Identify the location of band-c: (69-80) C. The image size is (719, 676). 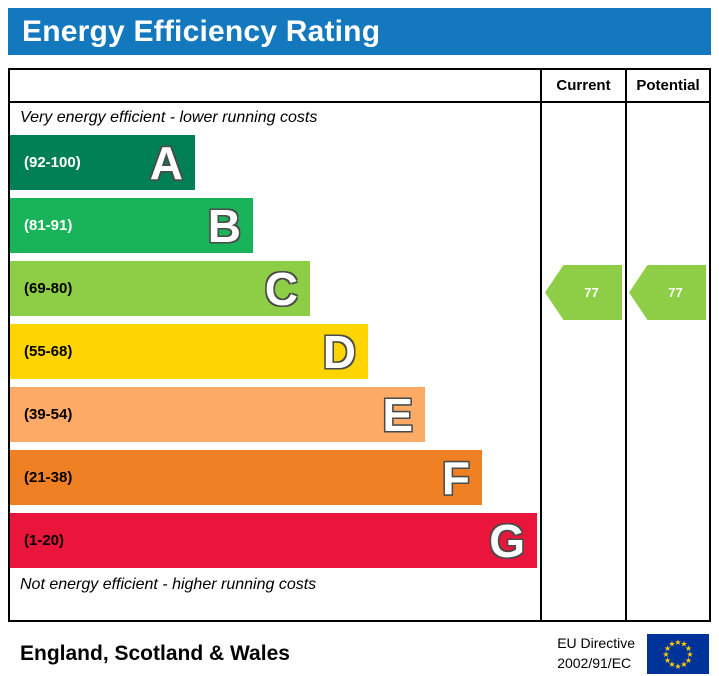
(275, 288).